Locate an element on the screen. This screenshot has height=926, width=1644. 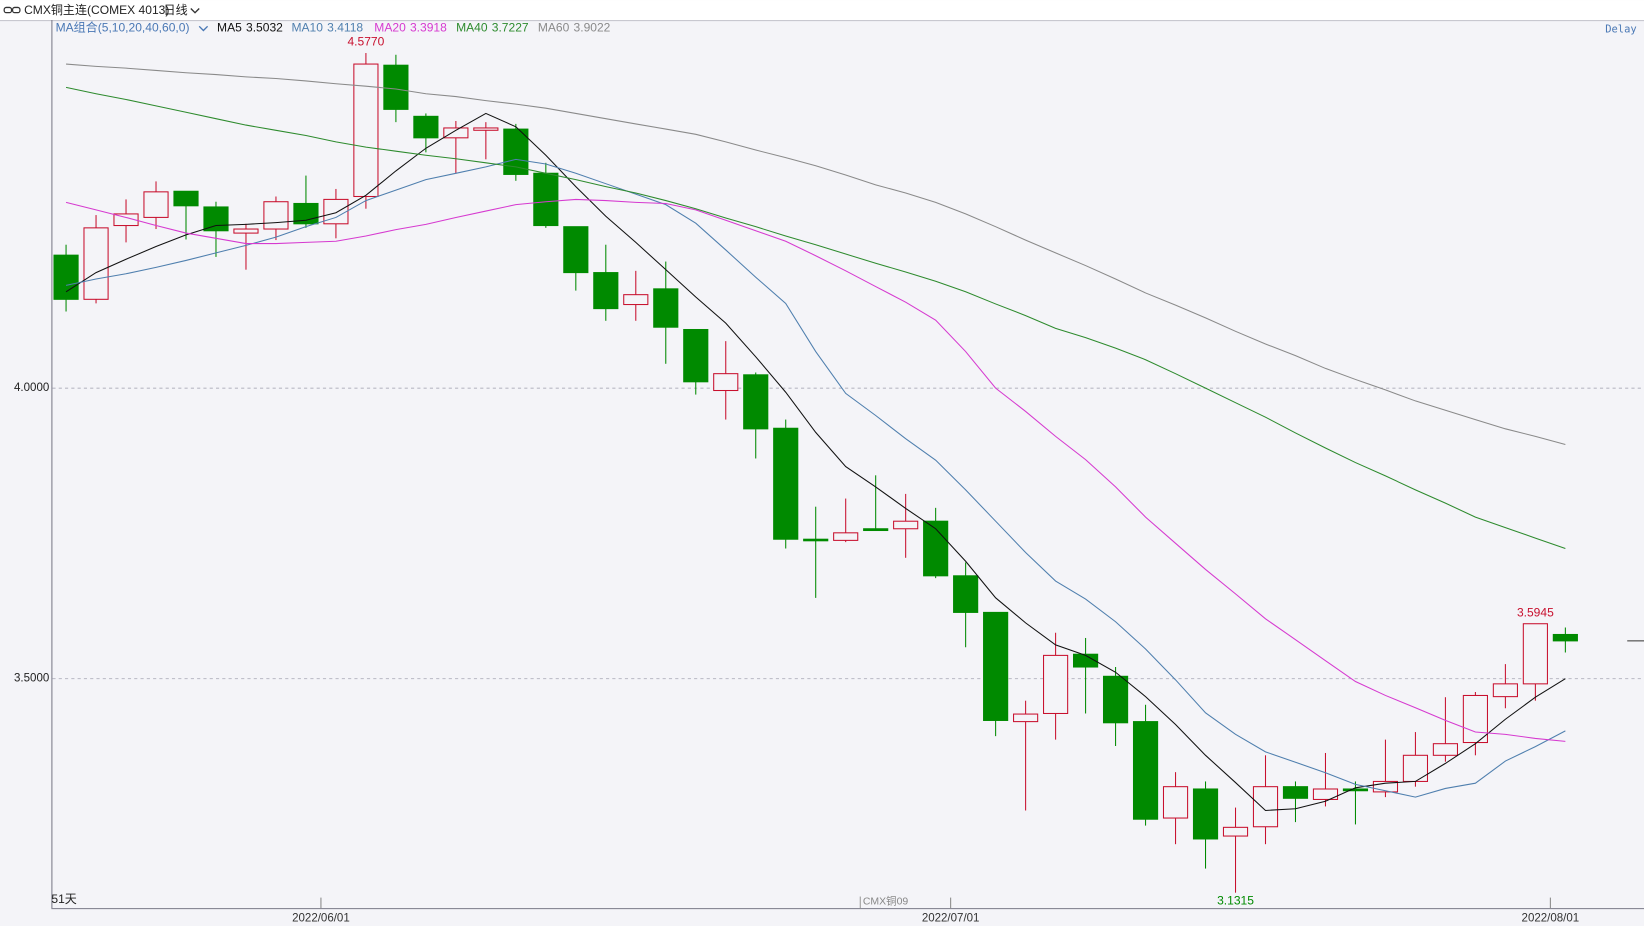
legend-entry: MA40 3.7227 is located at coordinates (492, 28).